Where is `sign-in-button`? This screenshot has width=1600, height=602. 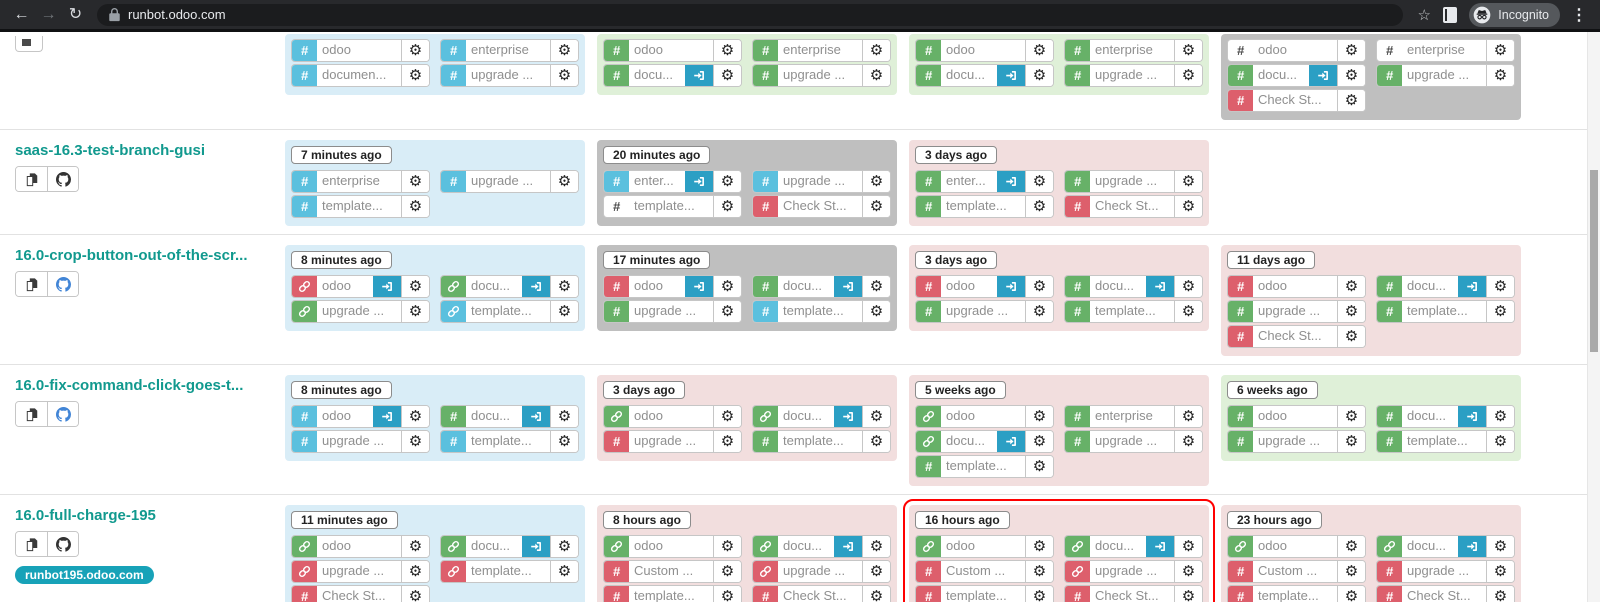
sign-in-button is located at coordinates (387, 286).